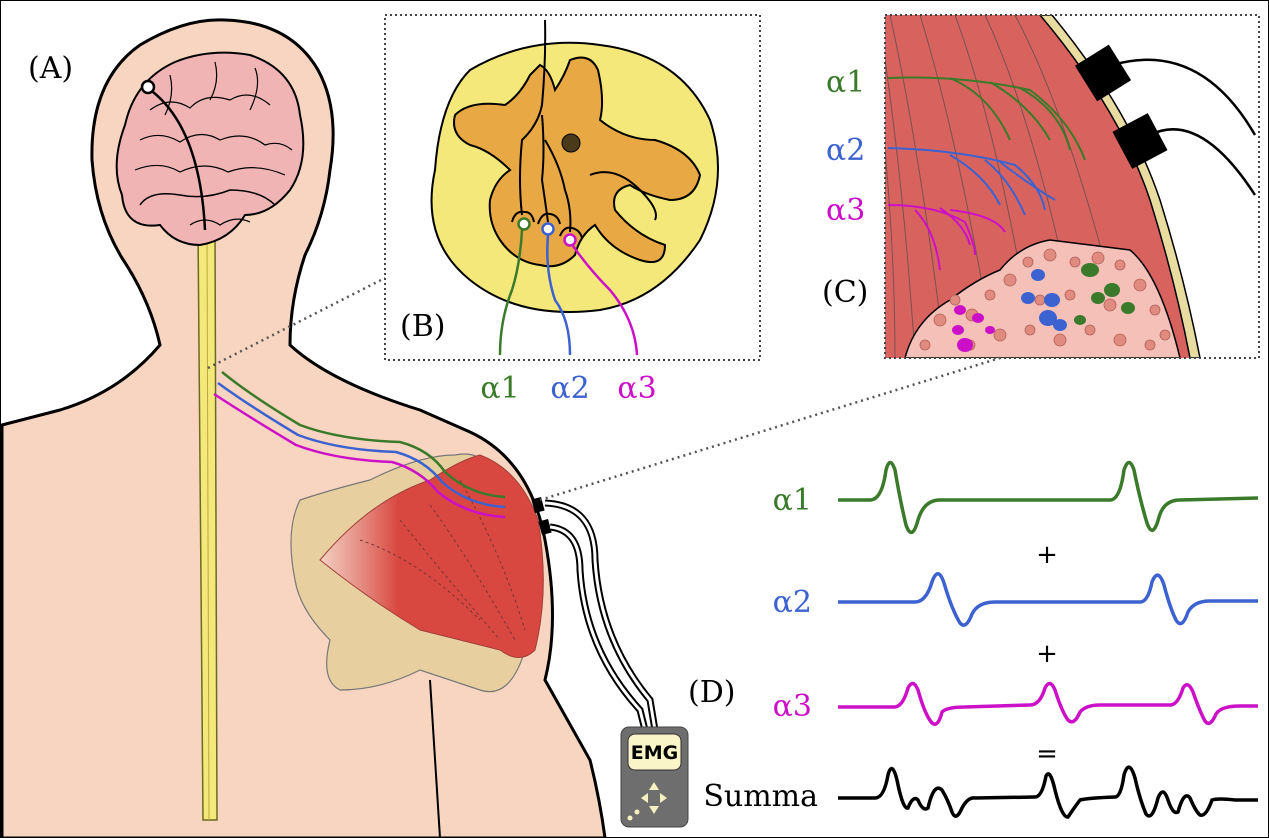  Describe the element at coordinates (569, 388) in the screenshot. I see `neuron-label-a2: α2` at that location.